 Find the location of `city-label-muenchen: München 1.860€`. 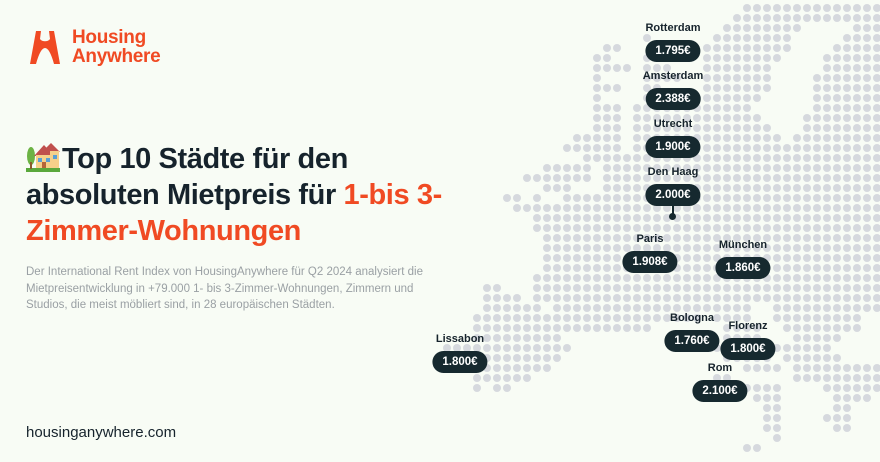

city-label-muenchen: München 1.860€ is located at coordinates (743, 259).